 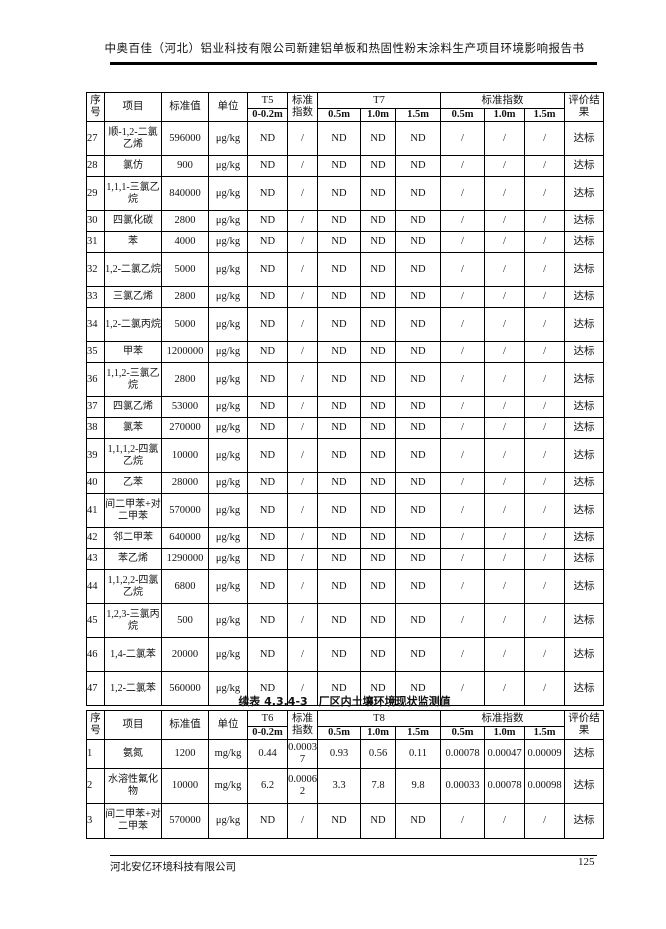 What do you see at coordinates (185, 166) in the screenshot?
I see `cell-standard-value: 900` at bounding box center [185, 166].